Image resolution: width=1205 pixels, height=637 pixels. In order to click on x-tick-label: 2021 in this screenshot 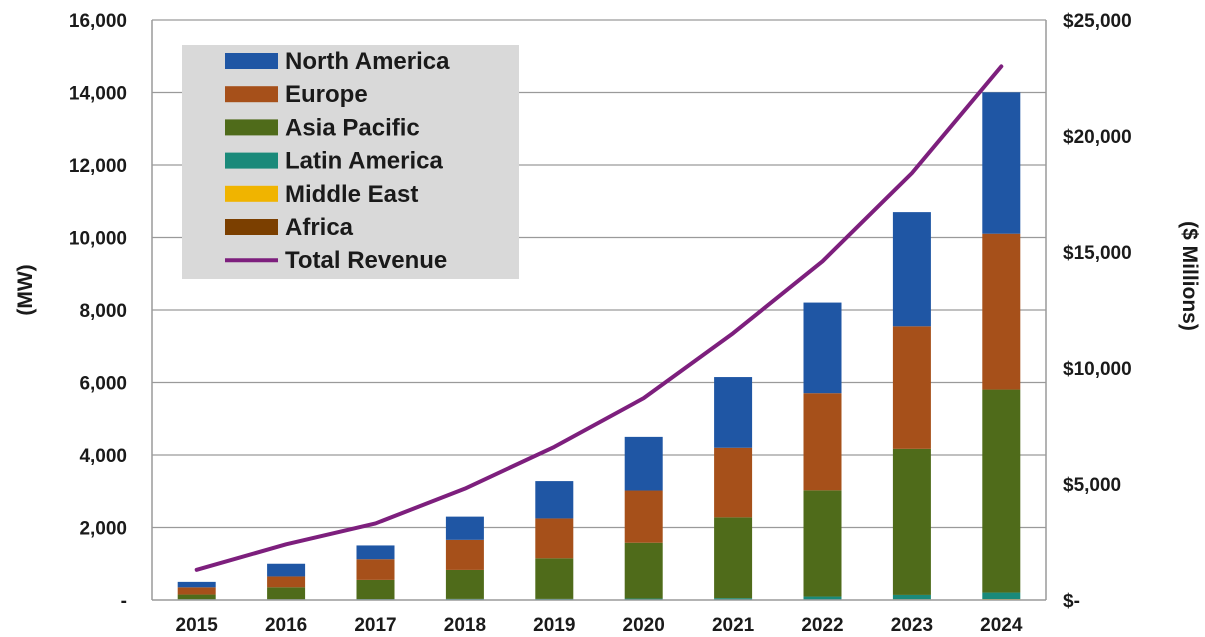, I will do `click(733, 625)`.